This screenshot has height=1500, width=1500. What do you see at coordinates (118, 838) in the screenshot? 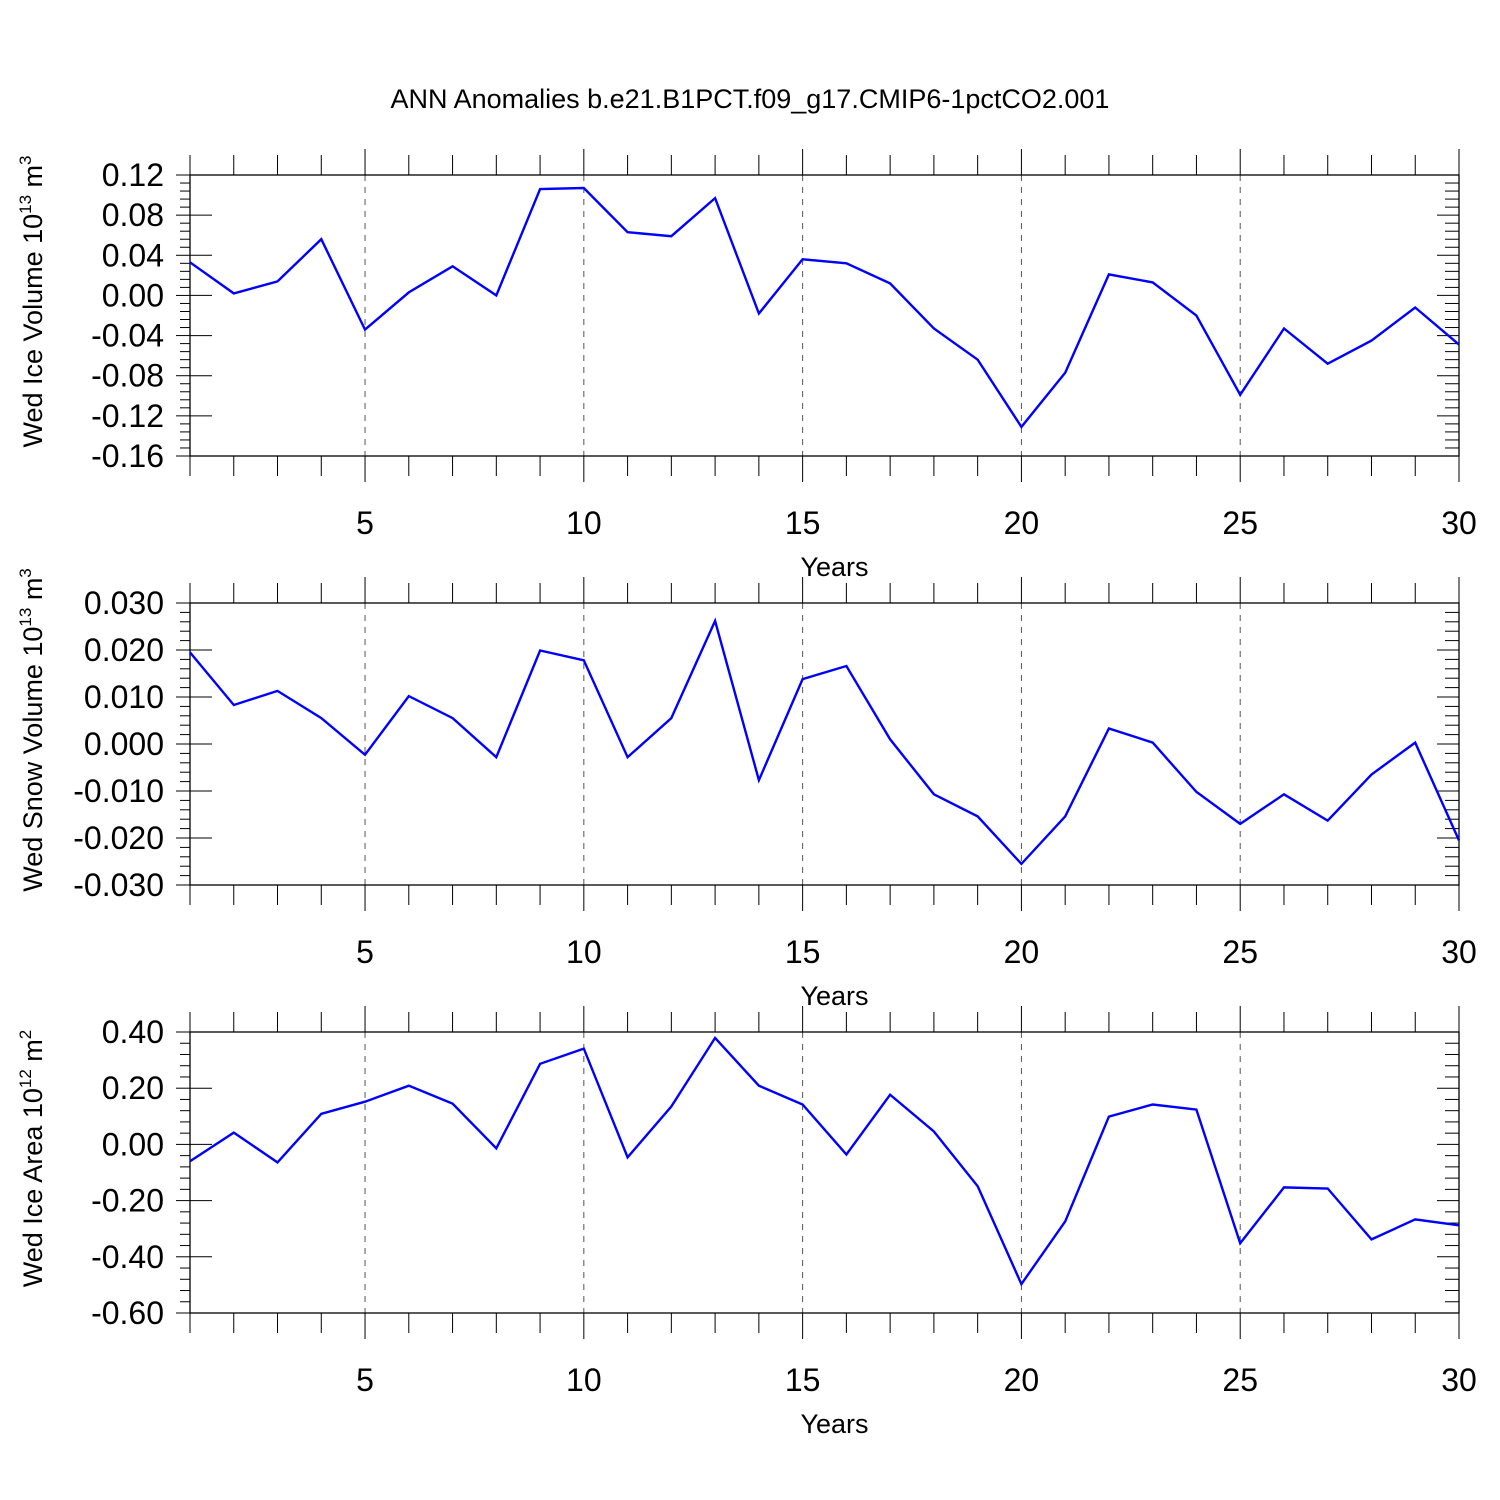
I see `y-tick-label: -0.020` at bounding box center [118, 838].